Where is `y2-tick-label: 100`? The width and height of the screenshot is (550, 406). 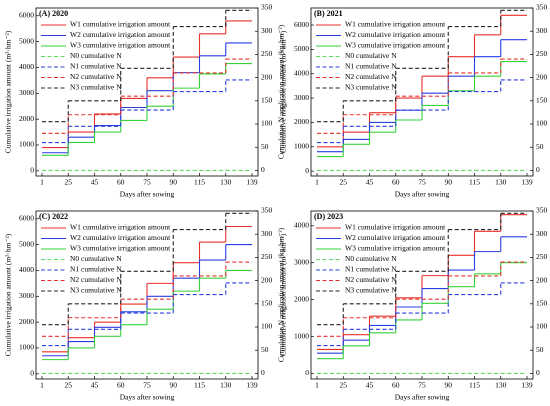
y2-tick-label: 100 is located at coordinates (267, 326).